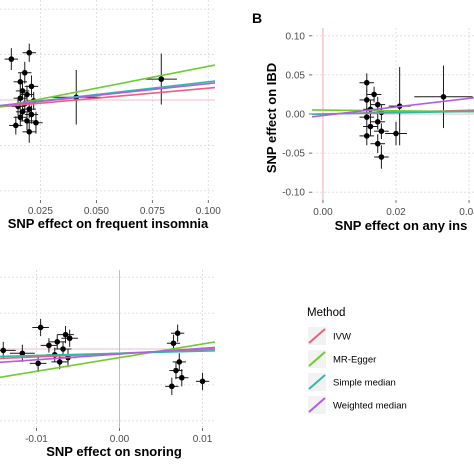  What do you see at coordinates (296, 36) in the screenshot?
I see `y-tick-label: 0.10` at bounding box center [296, 36].